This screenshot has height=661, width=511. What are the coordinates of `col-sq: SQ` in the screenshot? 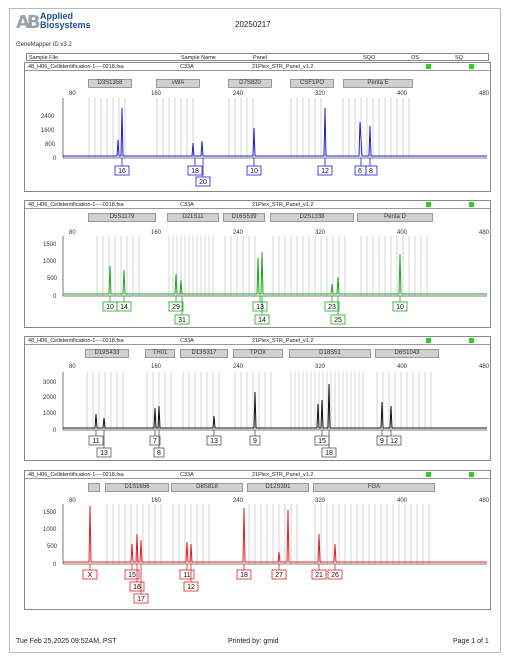 It's located at (459, 58).